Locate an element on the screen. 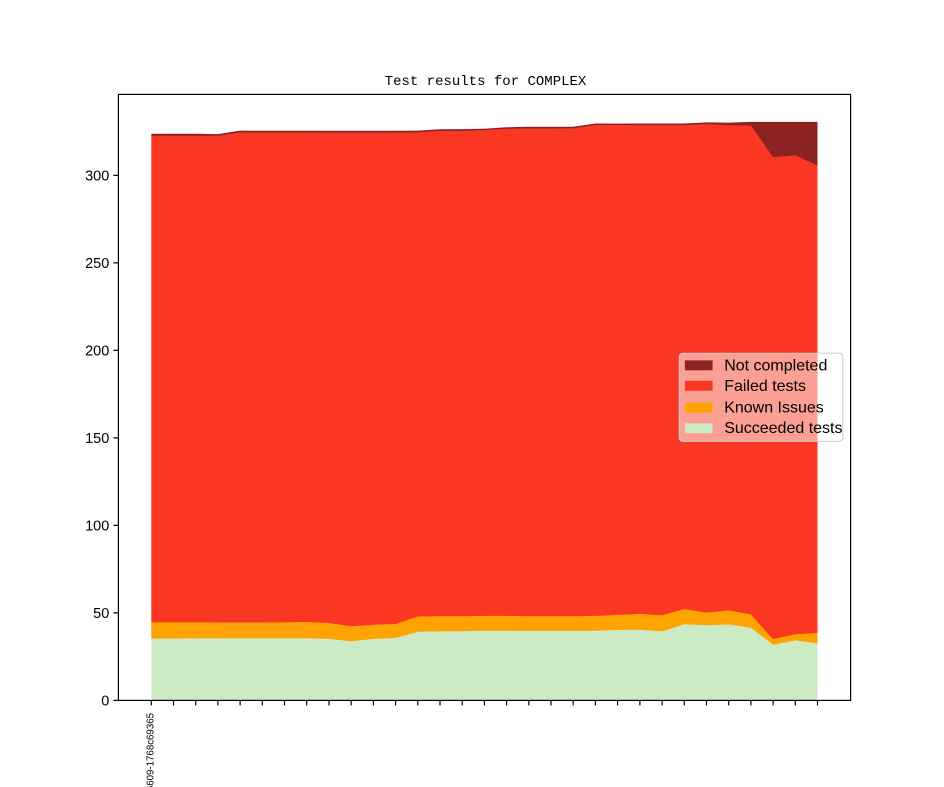  svg-text: 6609-1768c69365 is located at coordinates (150, 750).